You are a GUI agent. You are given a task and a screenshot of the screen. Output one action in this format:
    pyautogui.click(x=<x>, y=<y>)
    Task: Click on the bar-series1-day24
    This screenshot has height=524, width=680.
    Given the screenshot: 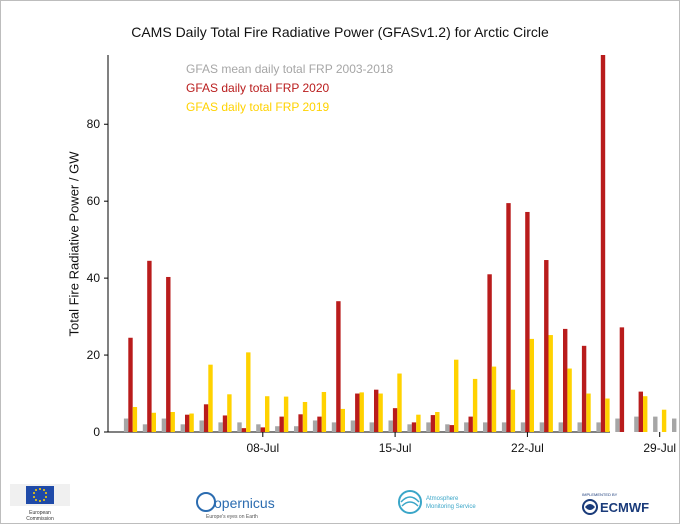 What is the action you would take?
    pyautogui.click(x=565, y=380)
    